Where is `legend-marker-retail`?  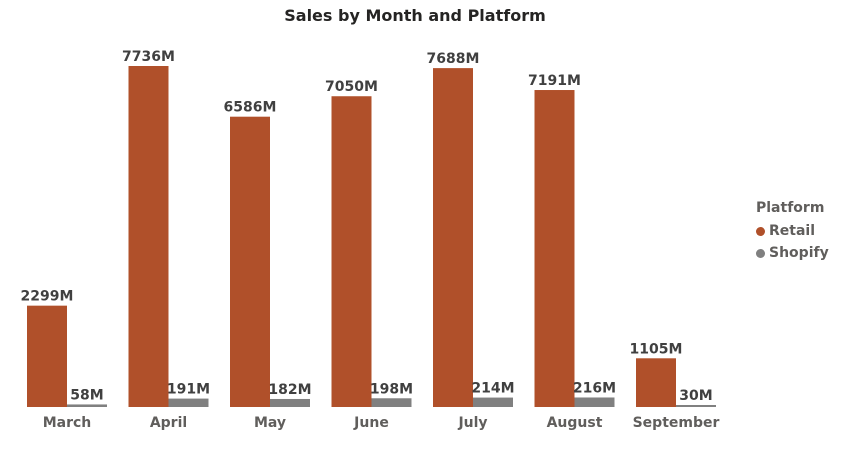 legend-marker-retail is located at coordinates (760, 231).